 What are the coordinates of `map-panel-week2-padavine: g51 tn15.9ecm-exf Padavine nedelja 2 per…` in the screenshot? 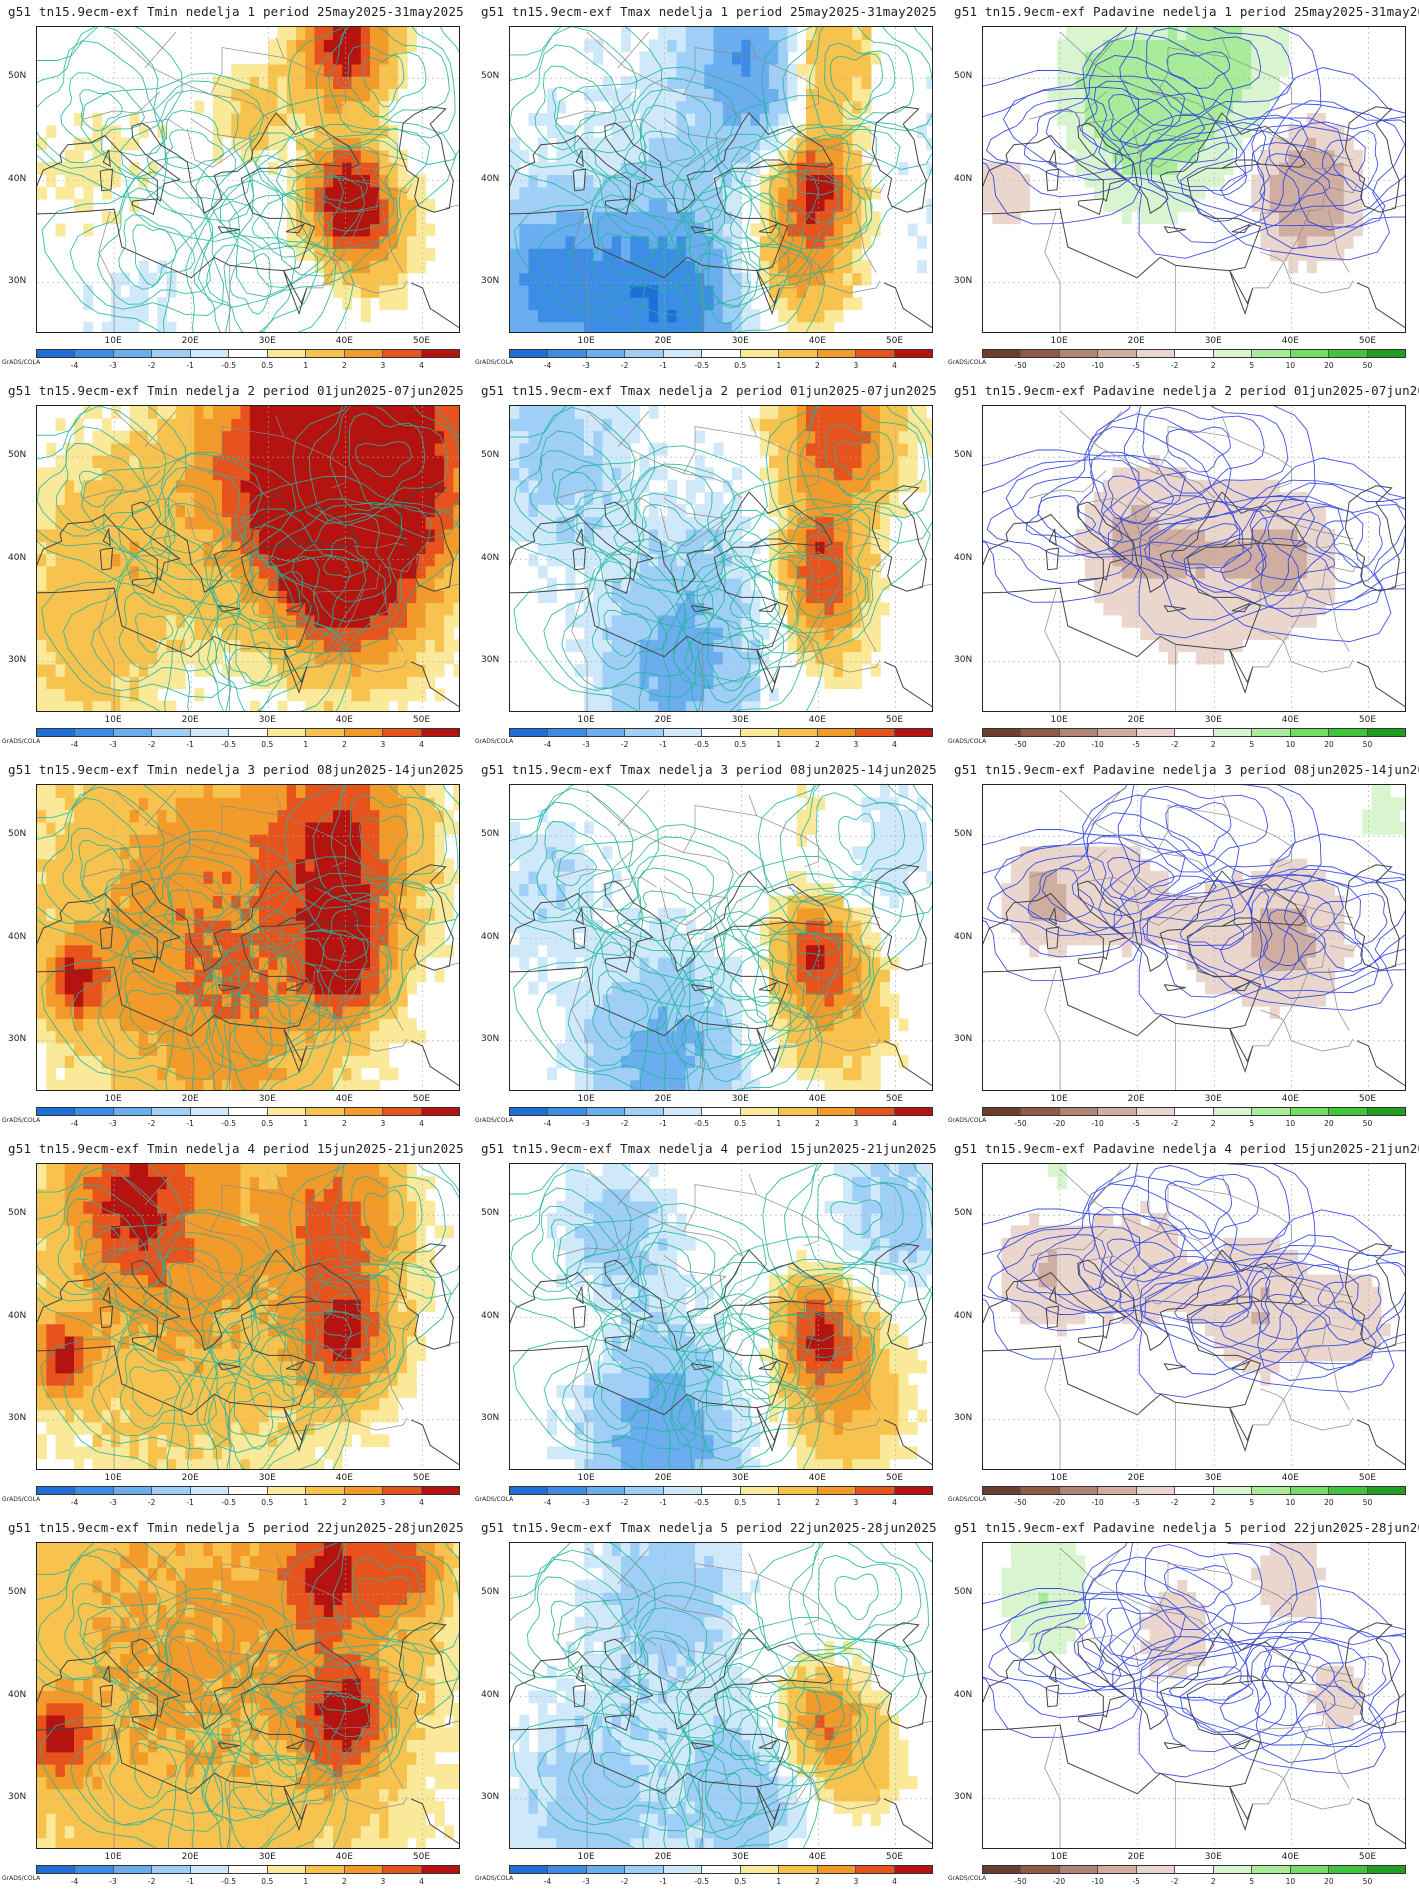 It's located at (1182, 568).